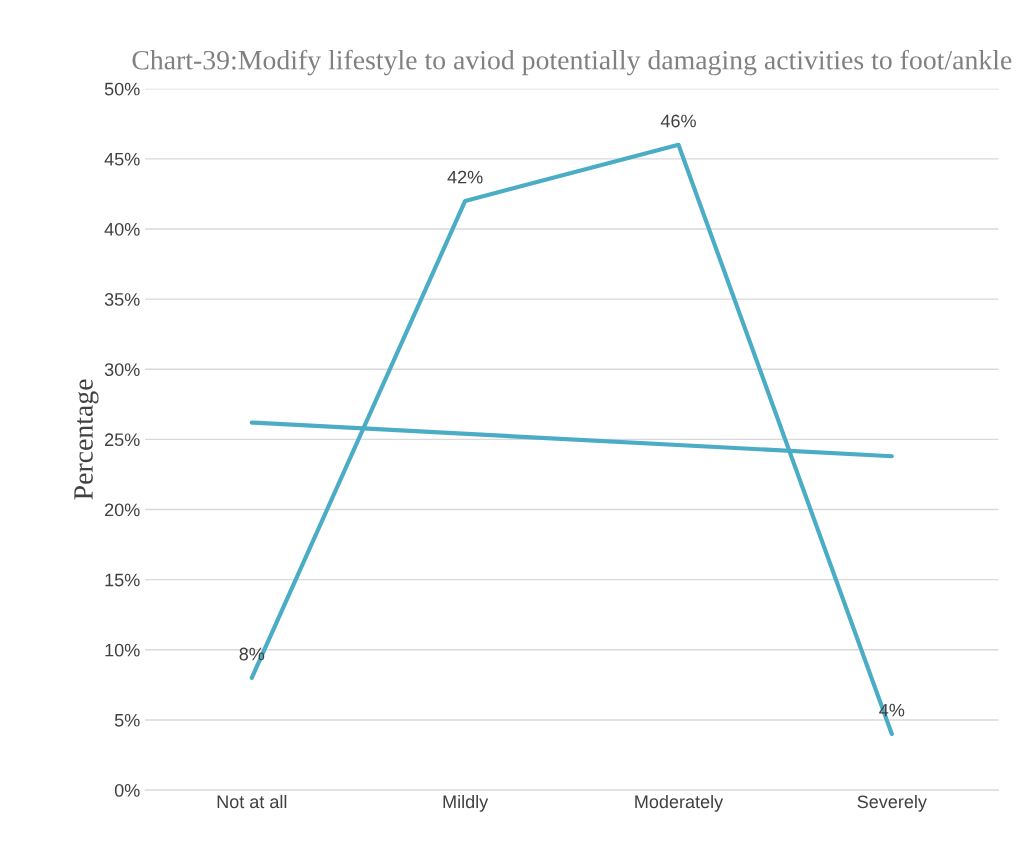  I want to click on y-tick-label: 30%, so click(122, 369).